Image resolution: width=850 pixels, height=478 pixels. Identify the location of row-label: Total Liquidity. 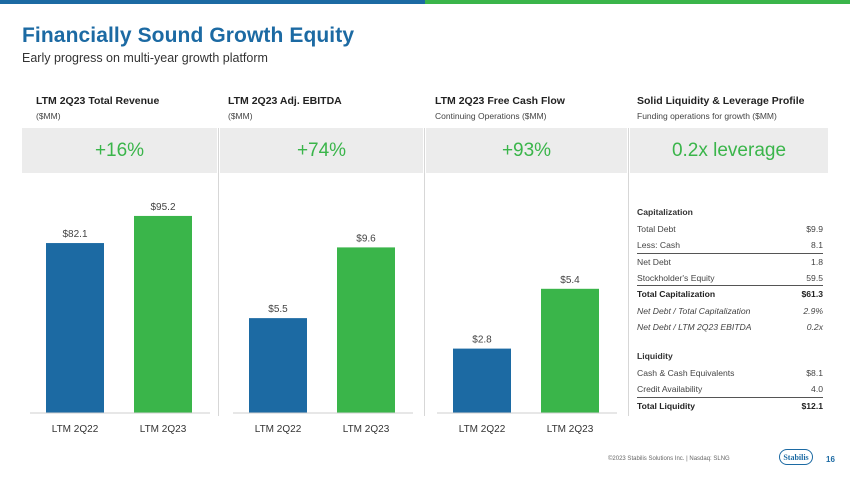
(666, 405).